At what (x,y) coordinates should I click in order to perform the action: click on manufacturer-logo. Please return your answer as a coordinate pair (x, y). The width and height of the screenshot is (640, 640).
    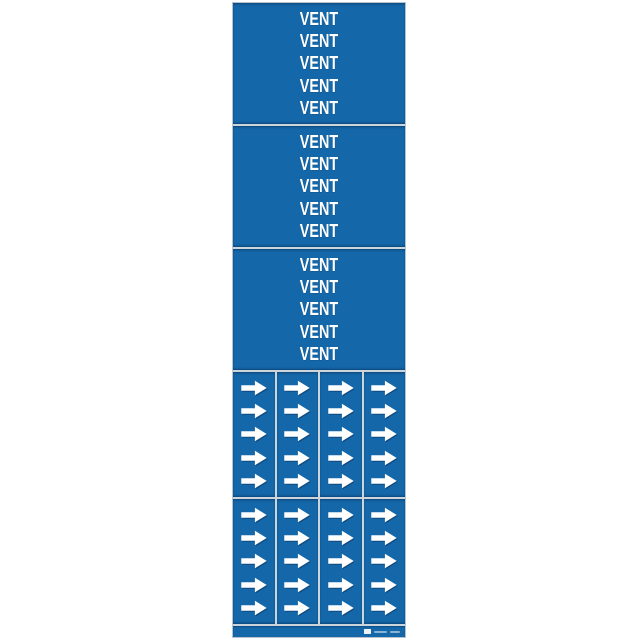
    Looking at the image, I should click on (367, 631).